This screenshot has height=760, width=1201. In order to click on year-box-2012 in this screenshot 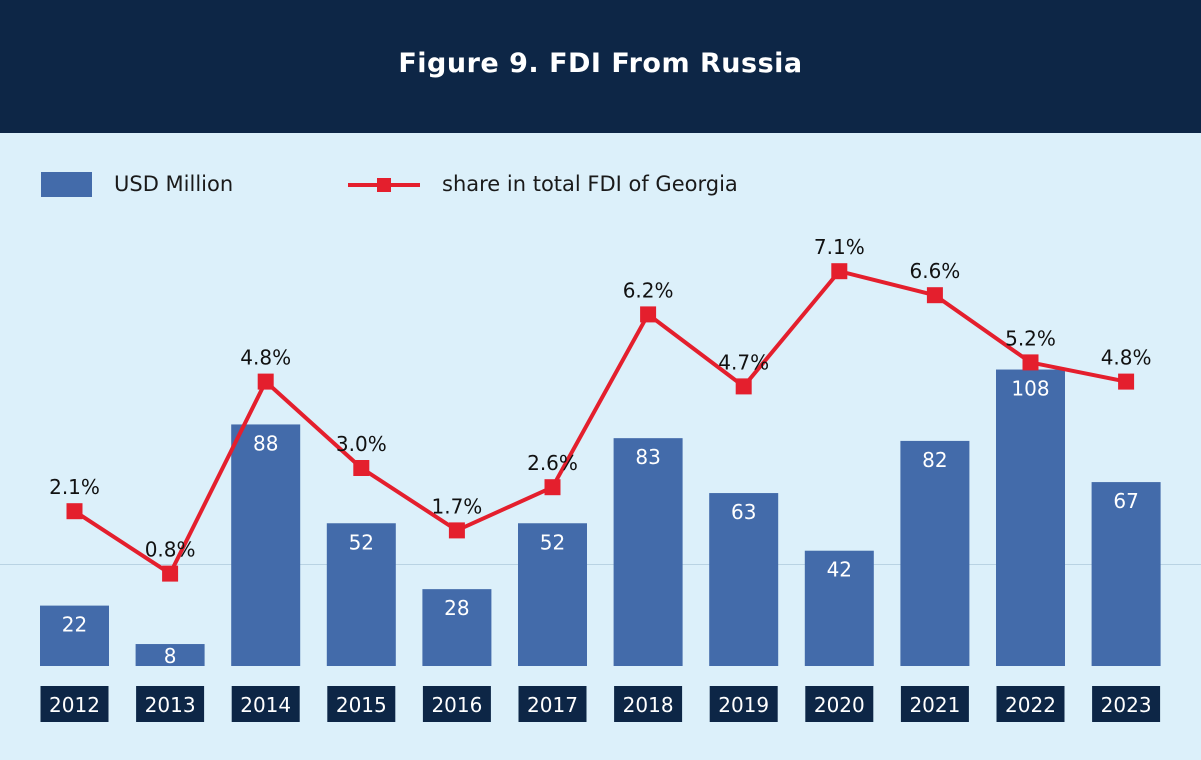, I will do `click(74, 704)`.